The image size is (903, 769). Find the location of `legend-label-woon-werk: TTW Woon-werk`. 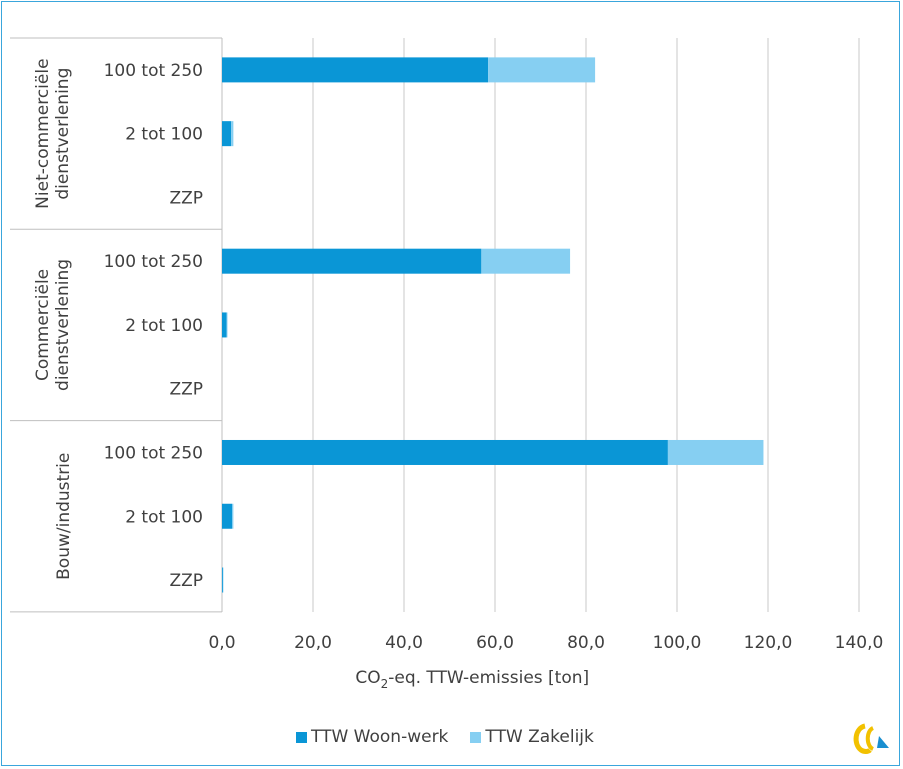

legend-label-woon-werk: TTW Woon-werk is located at coordinates (380, 737).